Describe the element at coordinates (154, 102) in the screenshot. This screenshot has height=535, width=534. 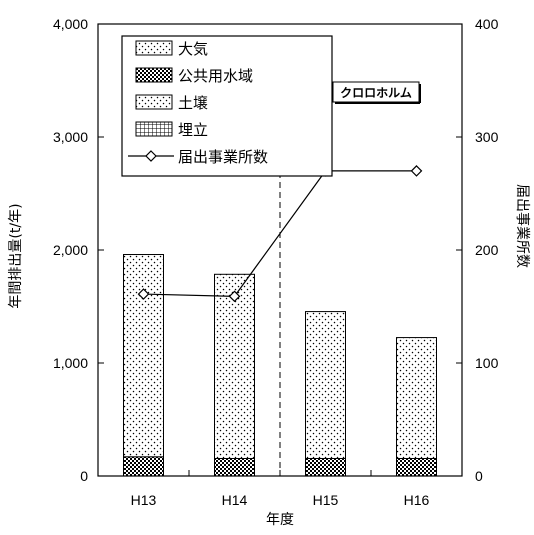
I see `legend-swatch-soil` at that location.